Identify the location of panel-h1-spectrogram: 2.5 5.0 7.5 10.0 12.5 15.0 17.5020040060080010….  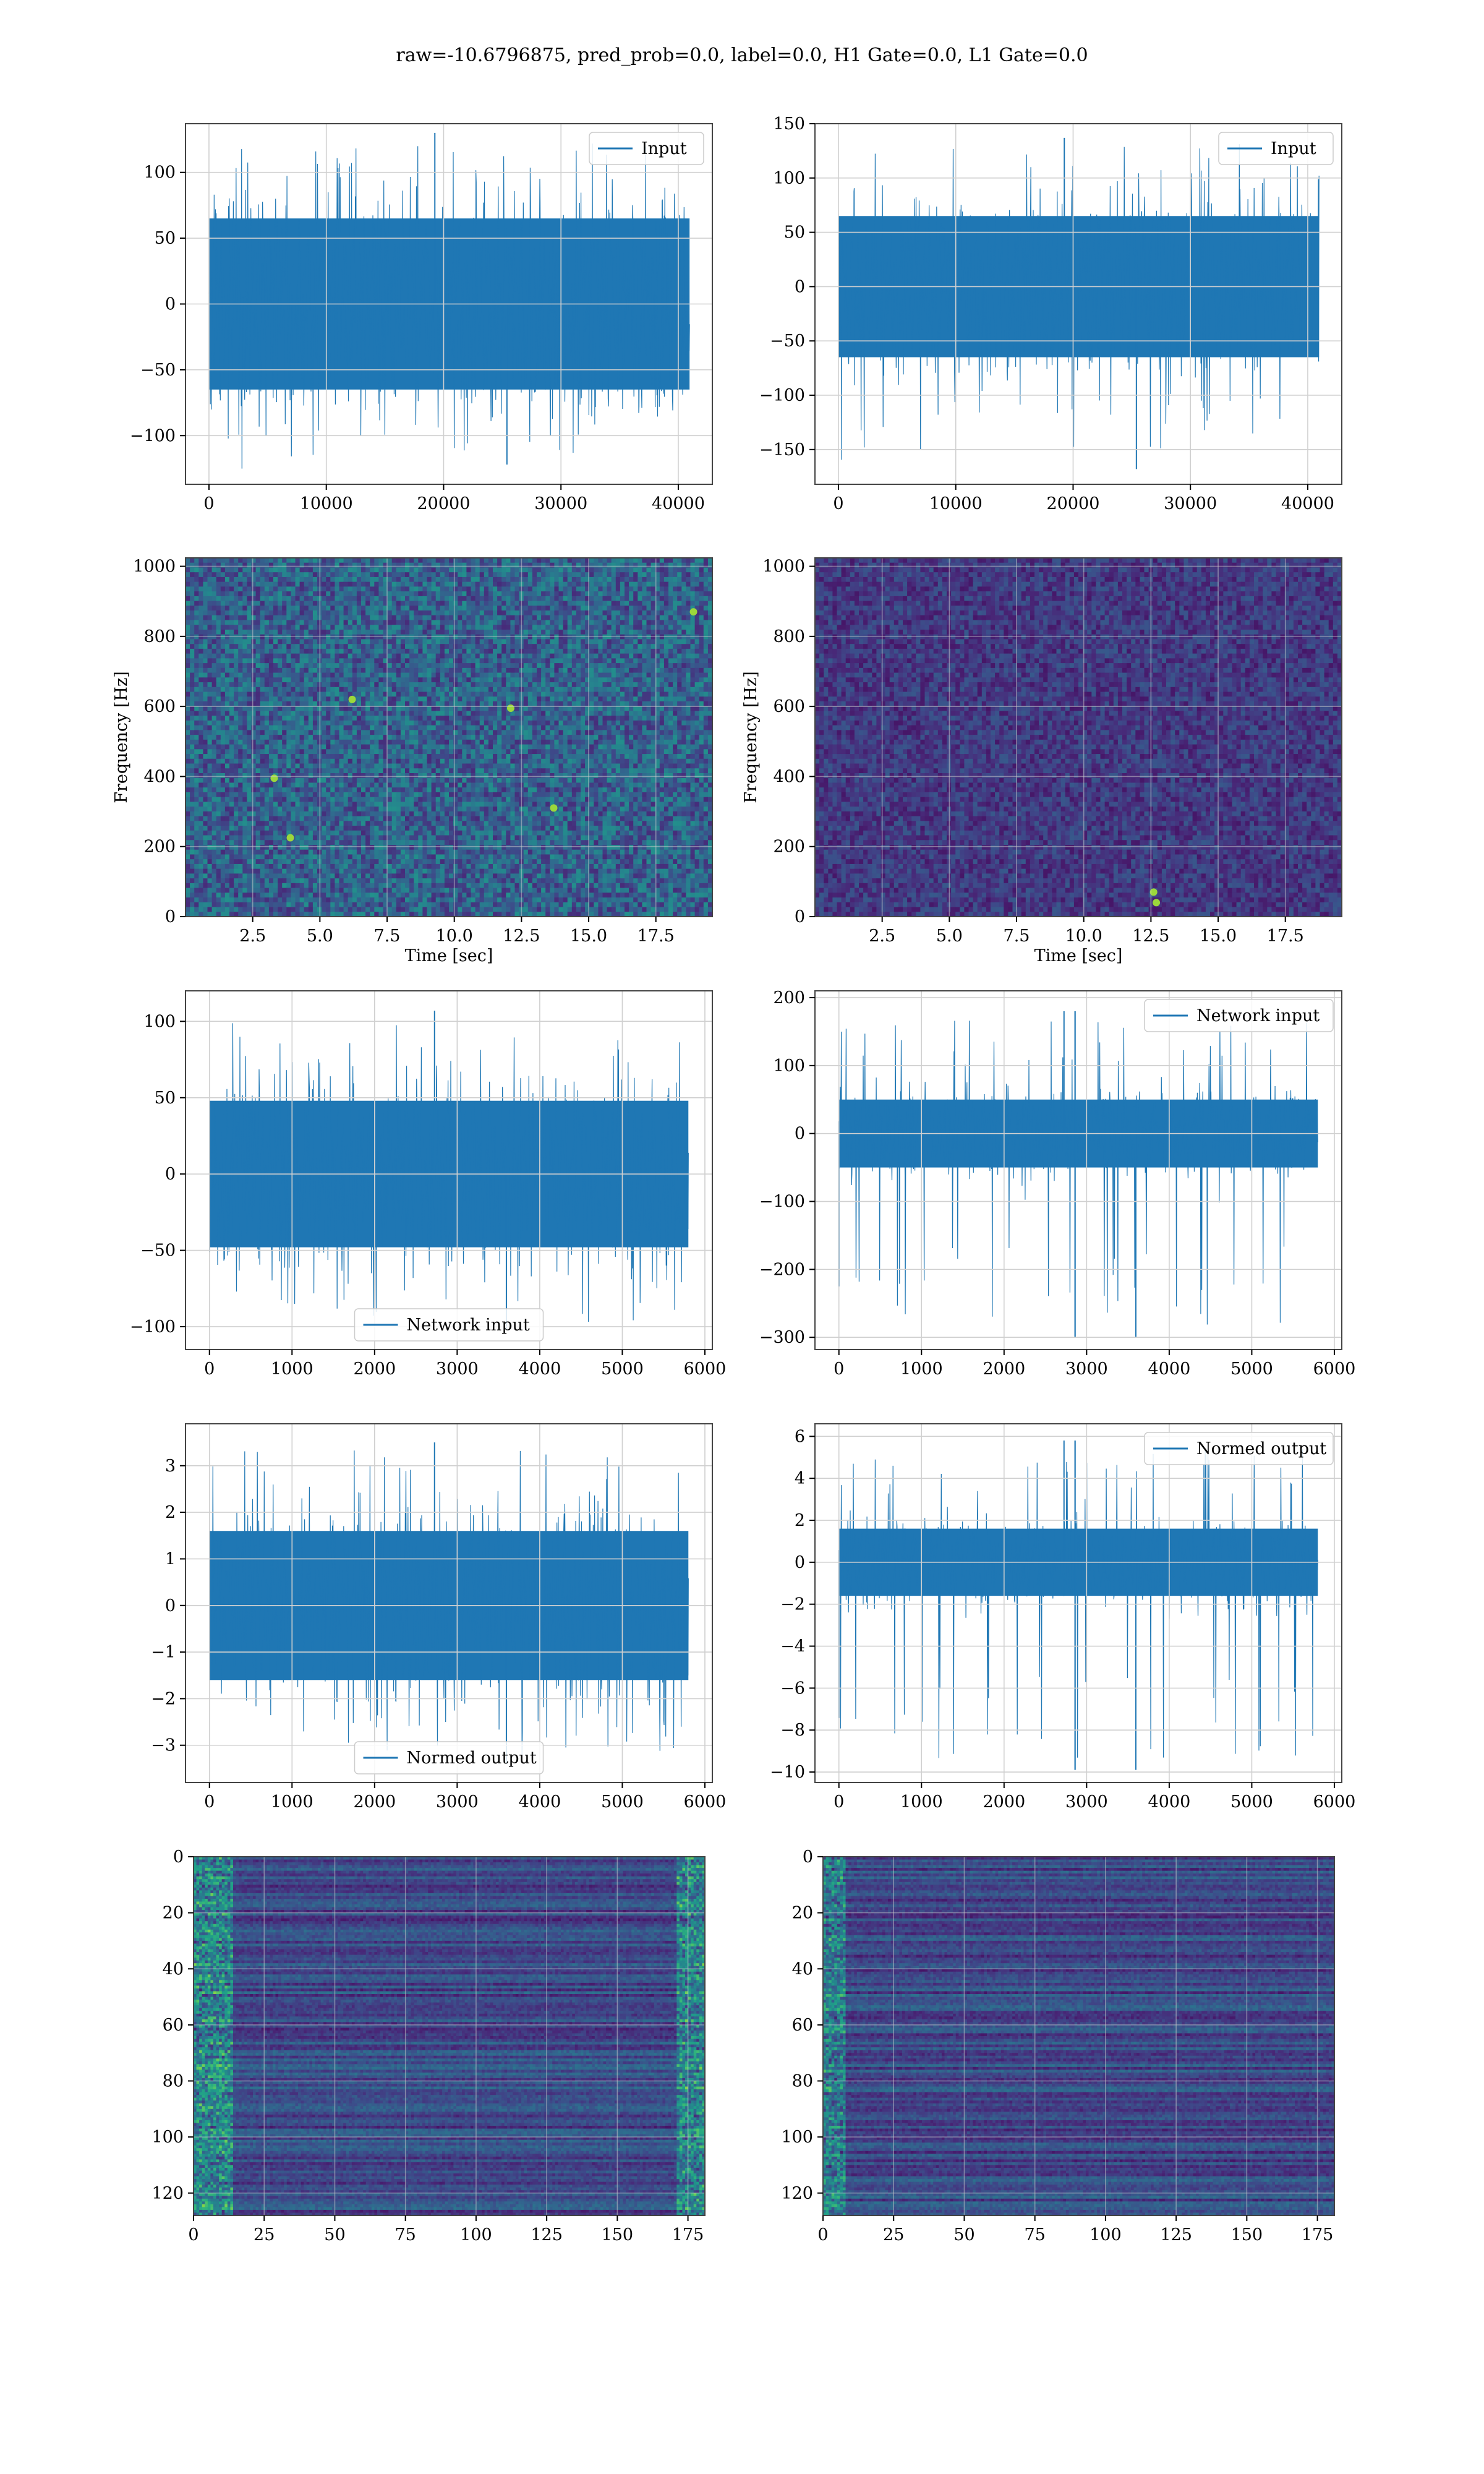
(412, 761).